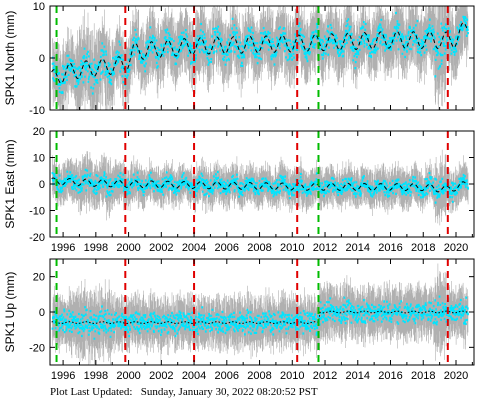 This screenshot has height=404, width=481. I want to click on up-x-tick-label: 2012, so click(325, 376).